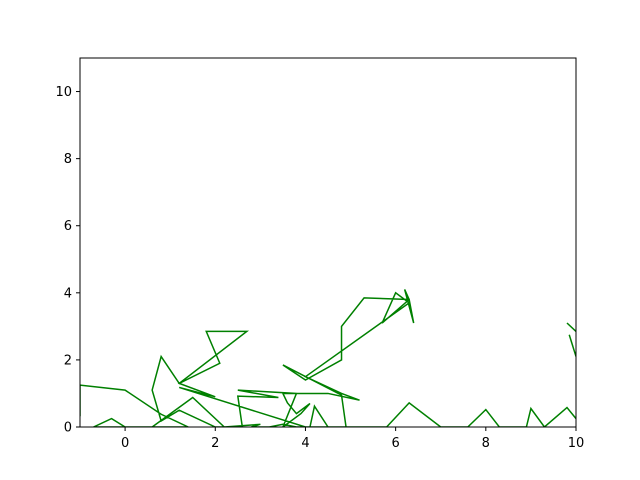 The width and height of the screenshot is (640, 480). I want to click on y-tick-label: 4, so click(68, 293).